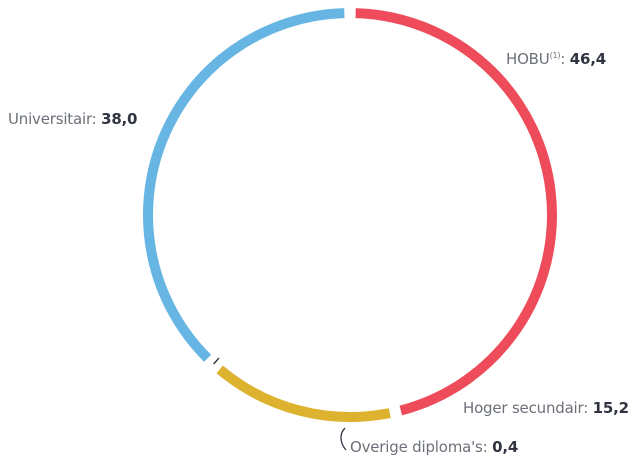 The width and height of the screenshot is (637, 460). I want to click on label-hobu-value: 46,4, so click(587, 59).